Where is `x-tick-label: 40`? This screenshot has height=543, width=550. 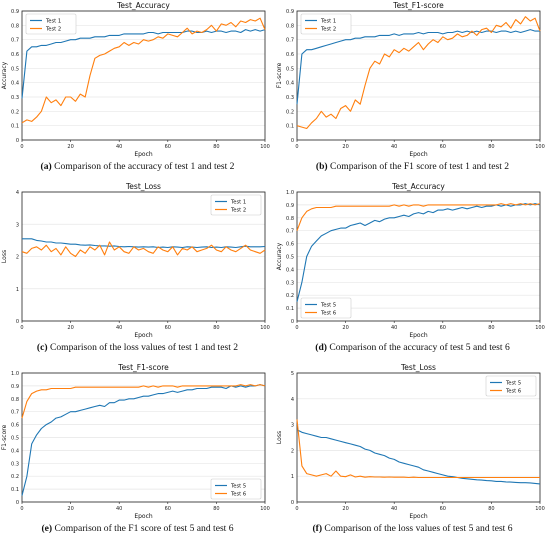
x-tick-label: 40 is located at coordinates (394, 509).